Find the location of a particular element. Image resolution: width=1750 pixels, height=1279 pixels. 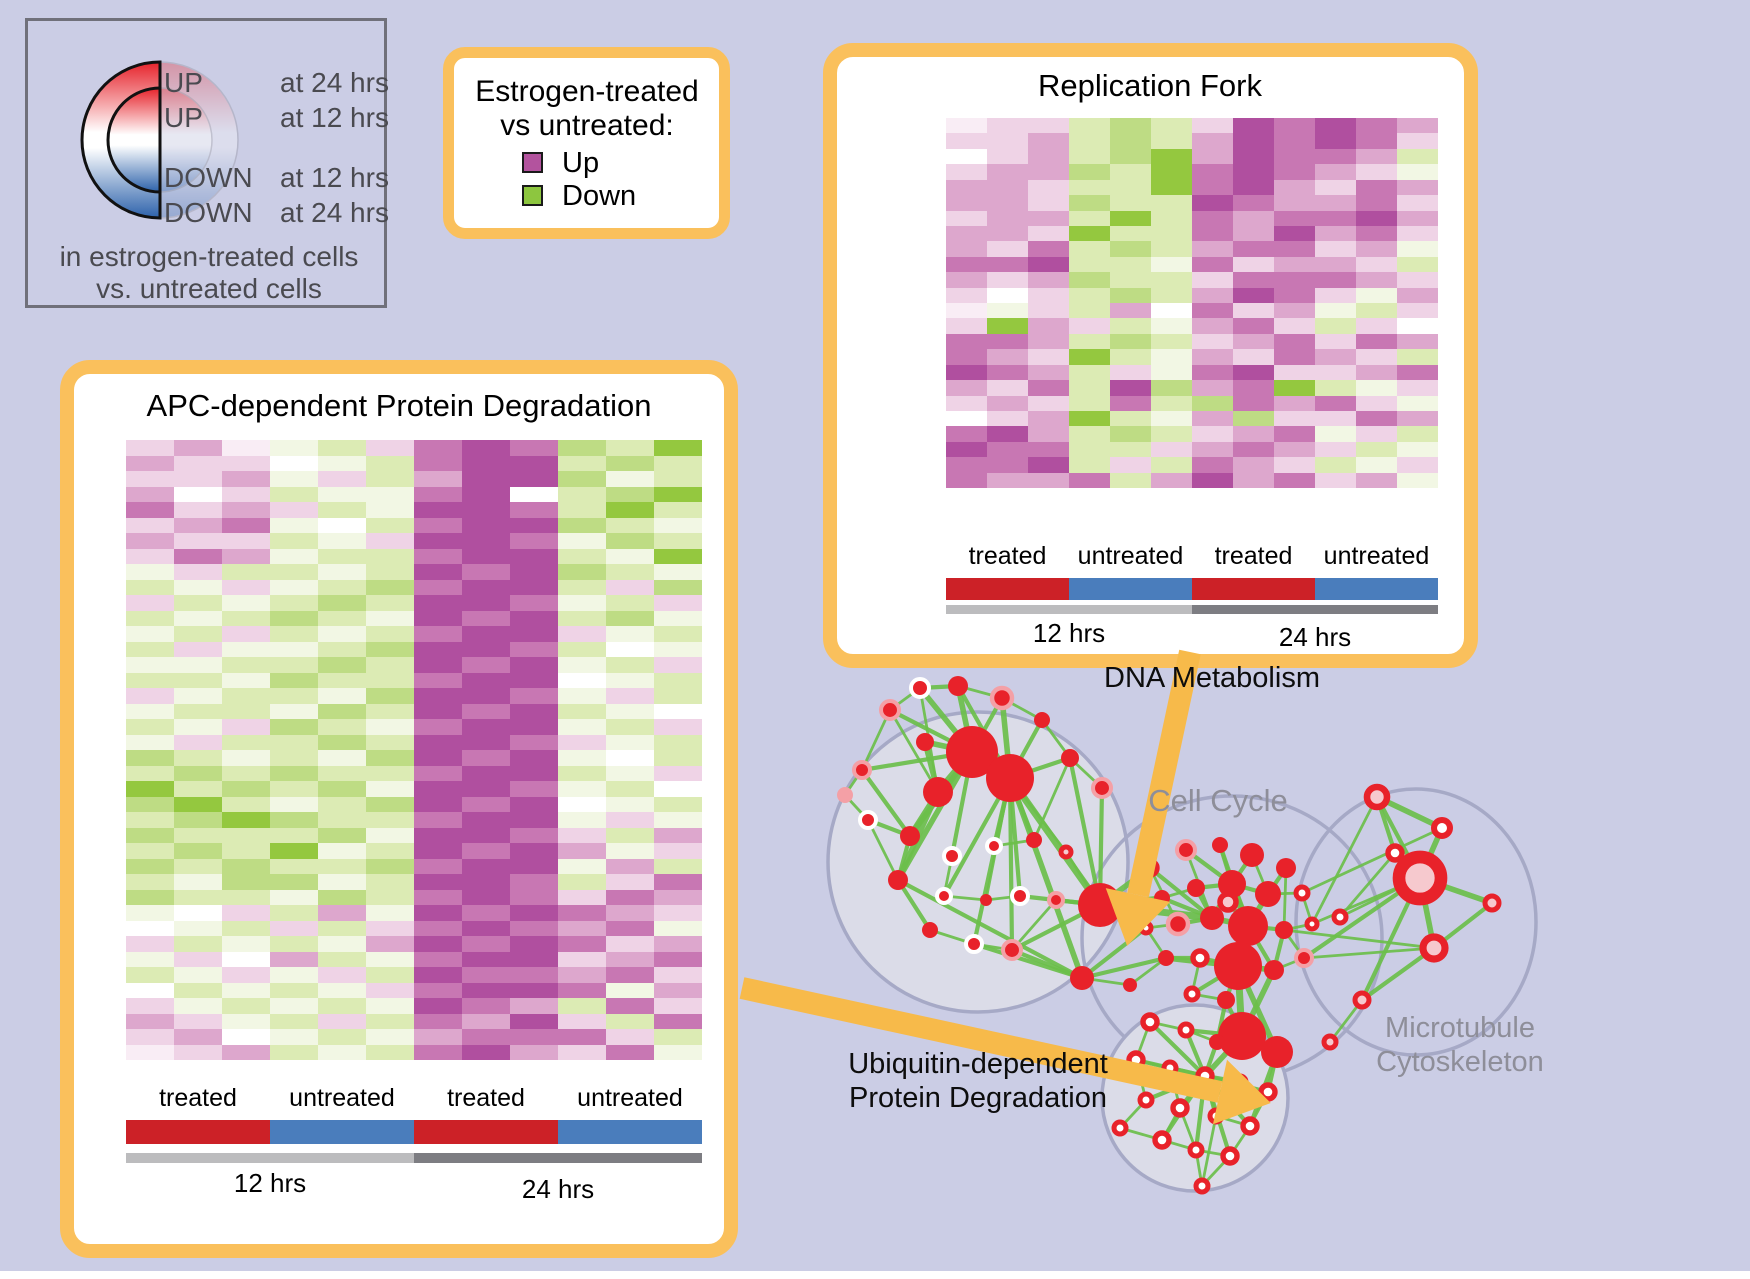

gene-node-pinkdonut is located at coordinates (1420, 878).